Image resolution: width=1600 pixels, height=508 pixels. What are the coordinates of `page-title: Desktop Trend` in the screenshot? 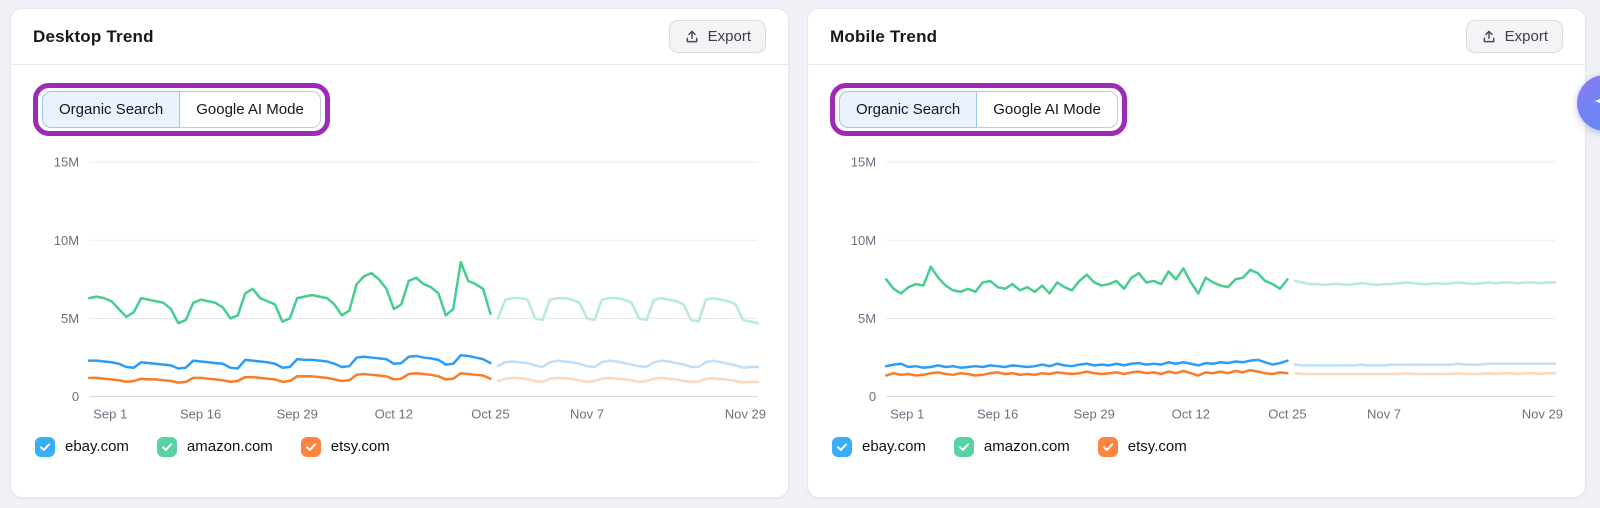 It's located at (93, 36).